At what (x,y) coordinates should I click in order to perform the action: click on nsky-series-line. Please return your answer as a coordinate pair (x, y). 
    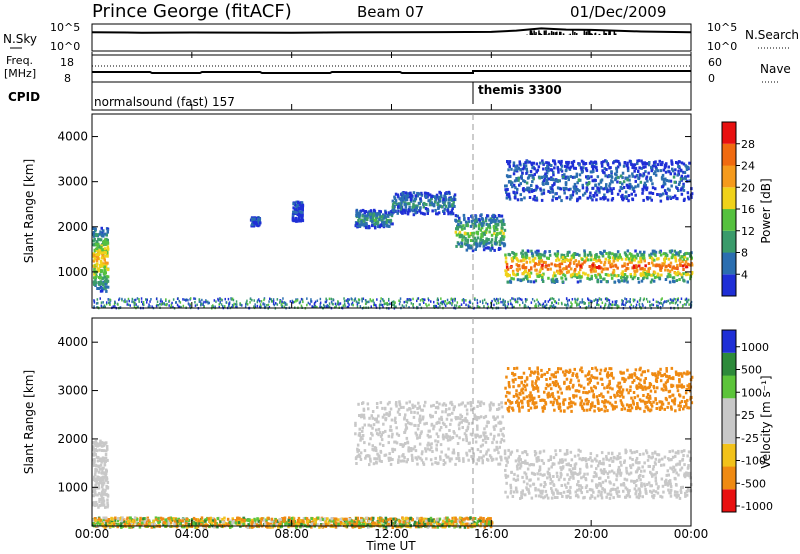
    Looking at the image, I should click on (391, 30).